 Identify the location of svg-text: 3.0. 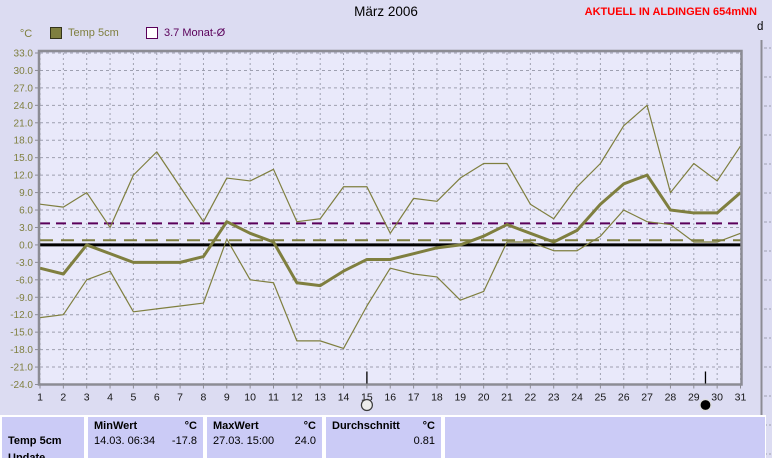
(26, 228).